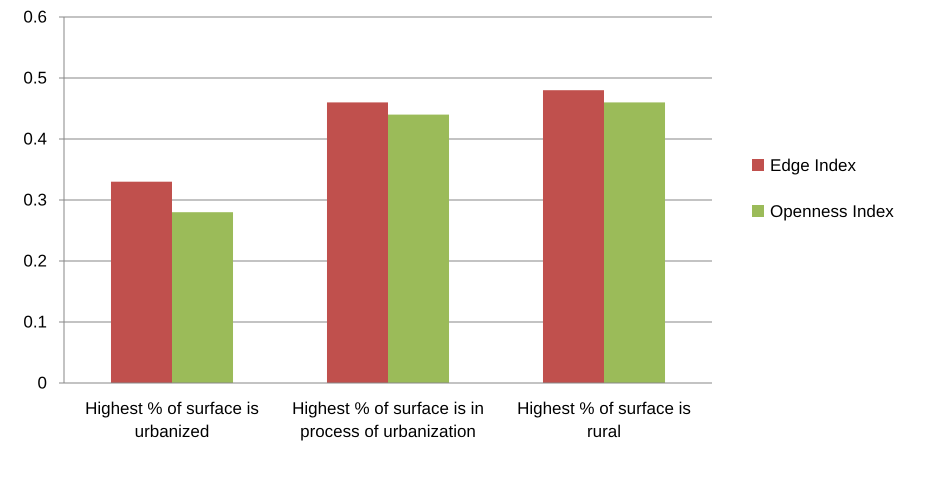 The height and width of the screenshot is (483, 930). Describe the element at coordinates (172, 420) in the screenshot. I see `x-tick-label: Highest % of surface is urbanized` at that location.